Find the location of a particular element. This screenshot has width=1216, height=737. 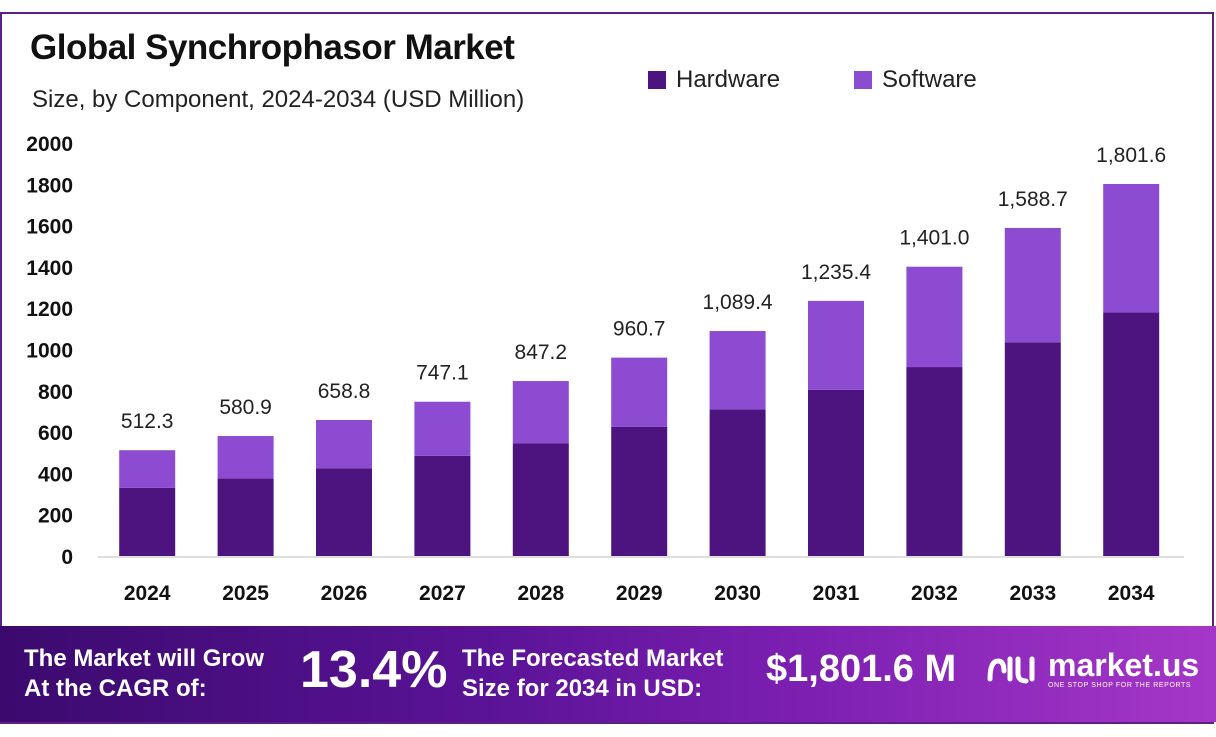

y-tick-label: 800 is located at coordinates (55, 392).